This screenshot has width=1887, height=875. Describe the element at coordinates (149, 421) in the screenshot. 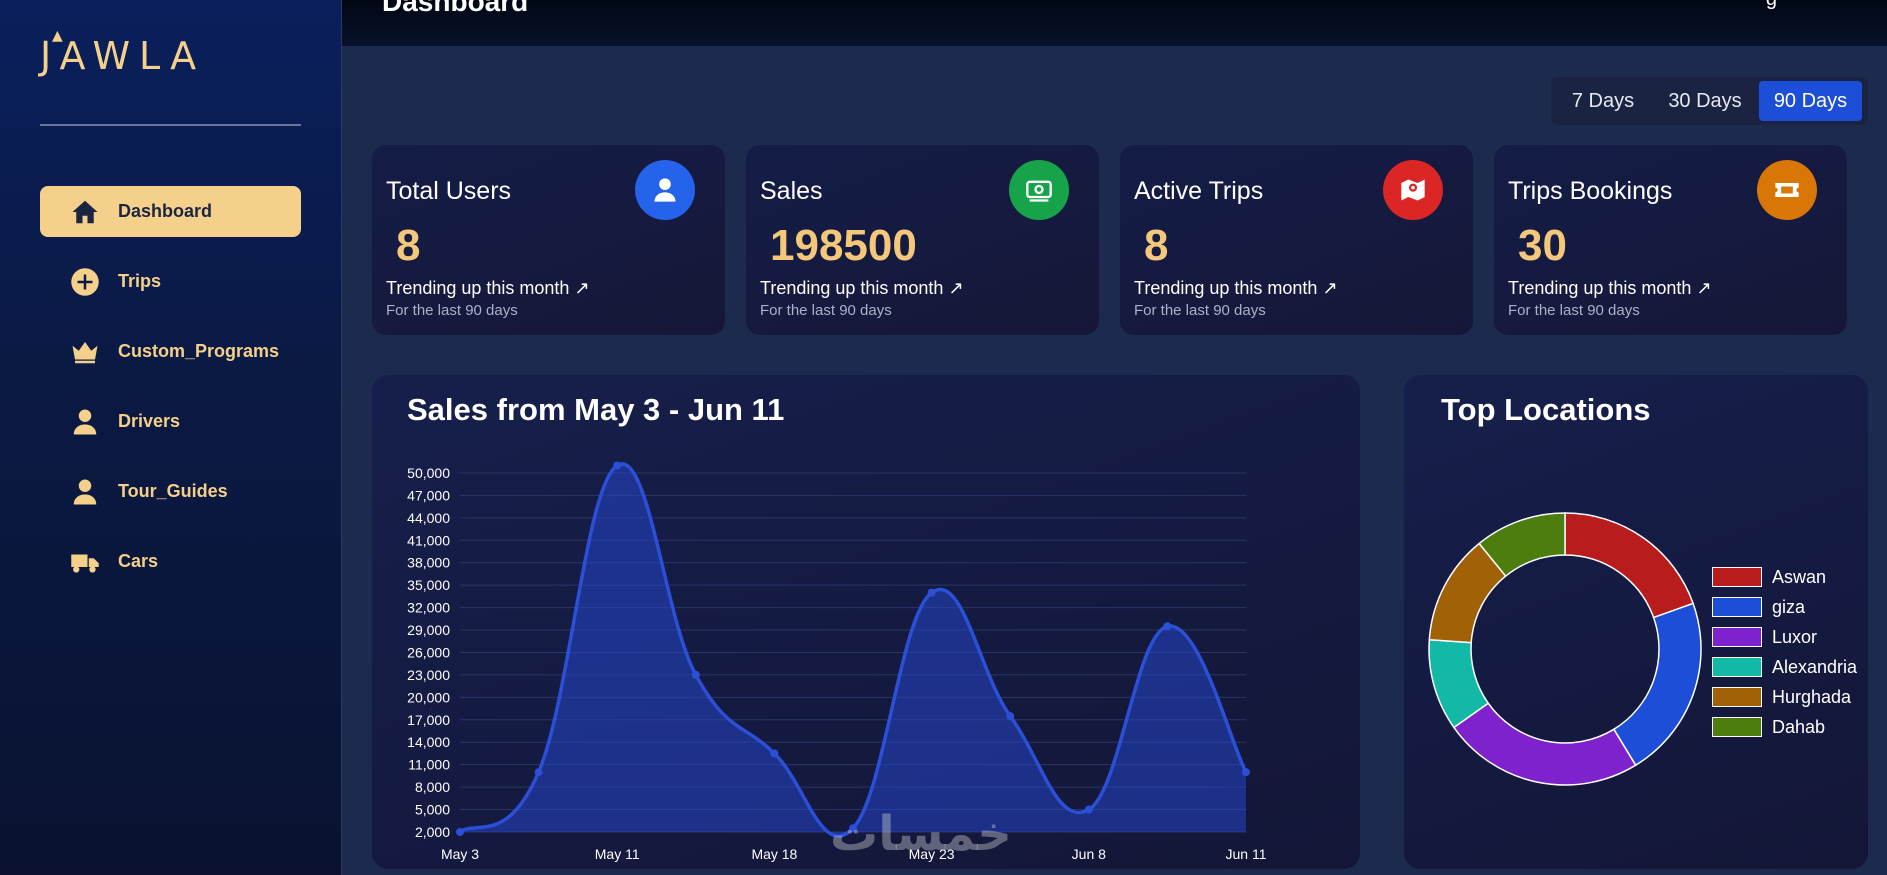

I see `sidebar-item-label: Drivers` at that location.